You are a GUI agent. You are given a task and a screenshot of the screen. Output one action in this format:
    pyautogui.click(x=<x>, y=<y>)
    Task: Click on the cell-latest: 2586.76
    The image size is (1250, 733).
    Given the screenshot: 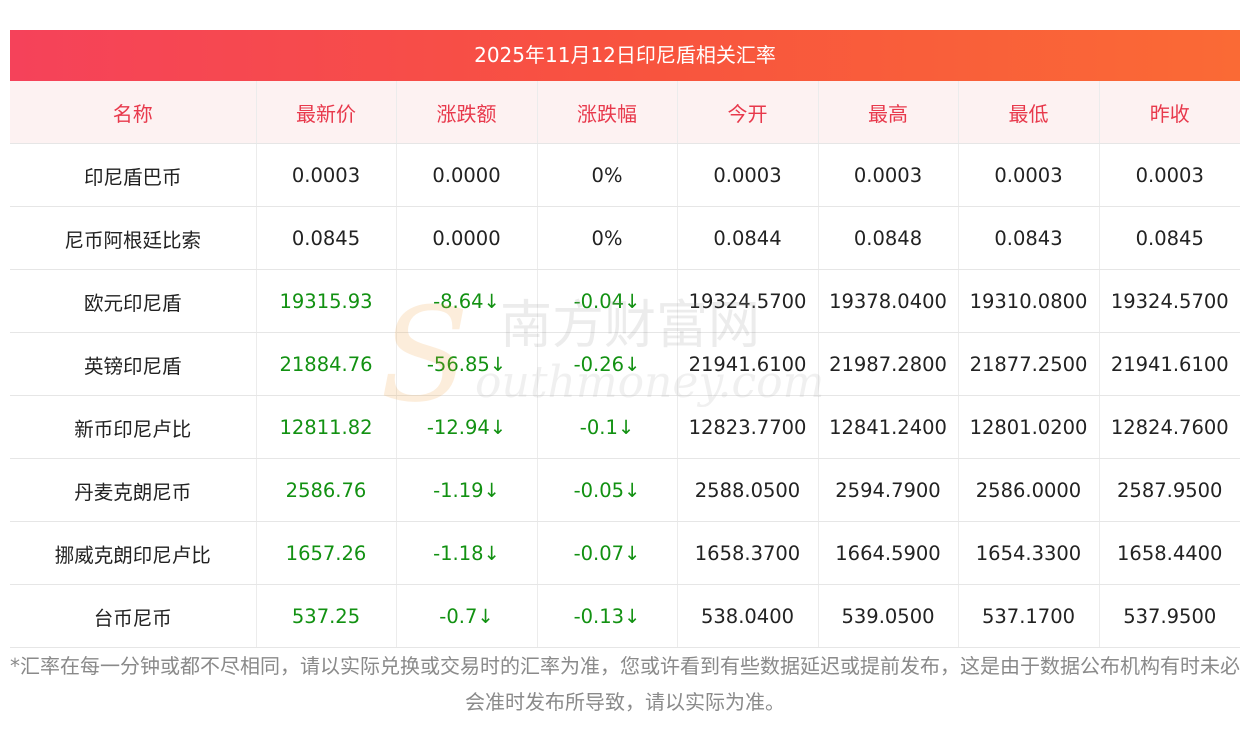 What is the action you would take?
    pyautogui.click(x=326, y=490)
    